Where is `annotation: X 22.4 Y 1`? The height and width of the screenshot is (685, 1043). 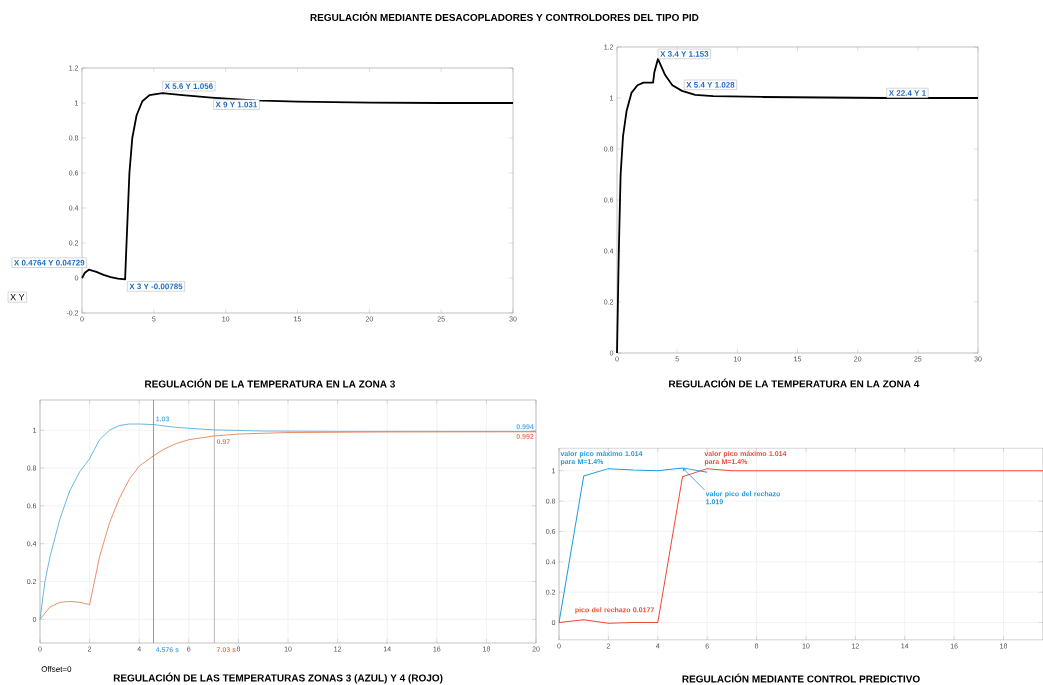 annotation: X 22.4 Y 1 is located at coordinates (907, 93).